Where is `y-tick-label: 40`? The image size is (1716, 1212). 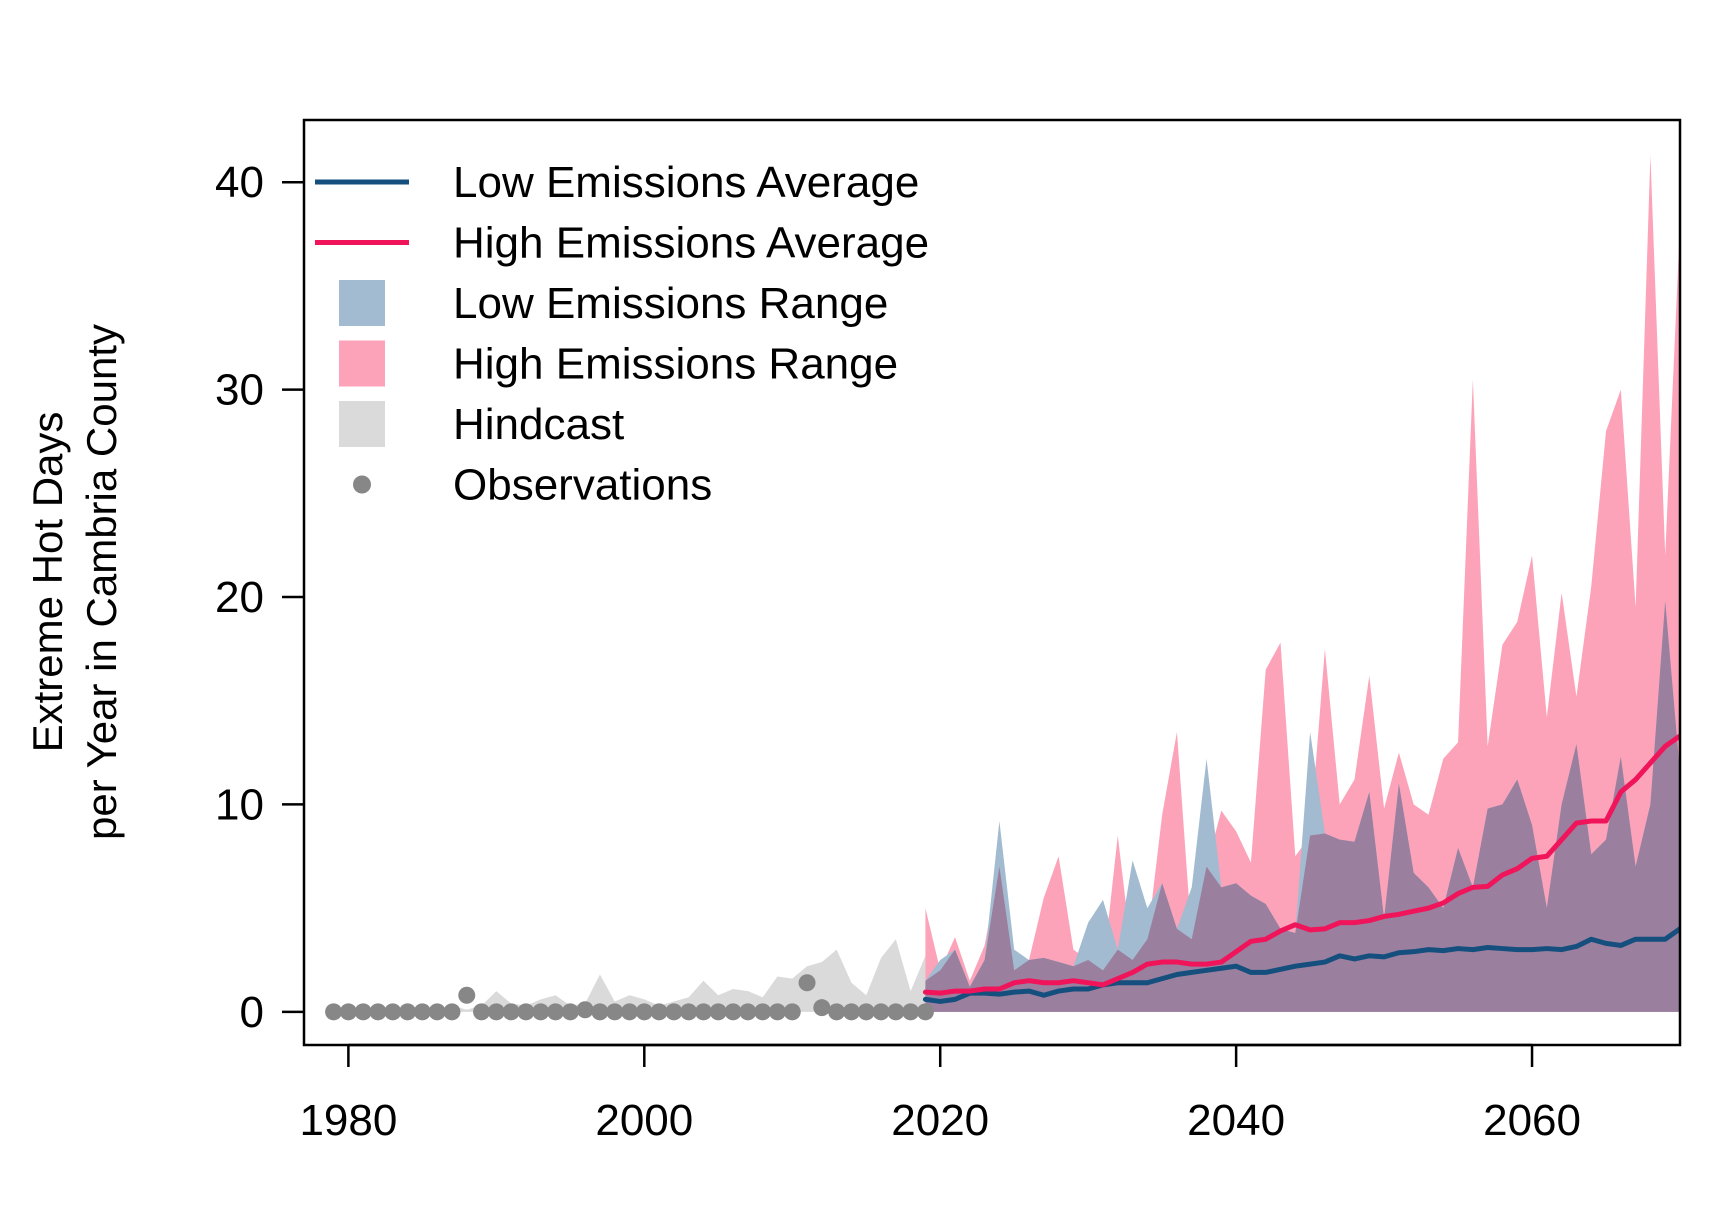 y-tick-label: 40 is located at coordinates (239, 182).